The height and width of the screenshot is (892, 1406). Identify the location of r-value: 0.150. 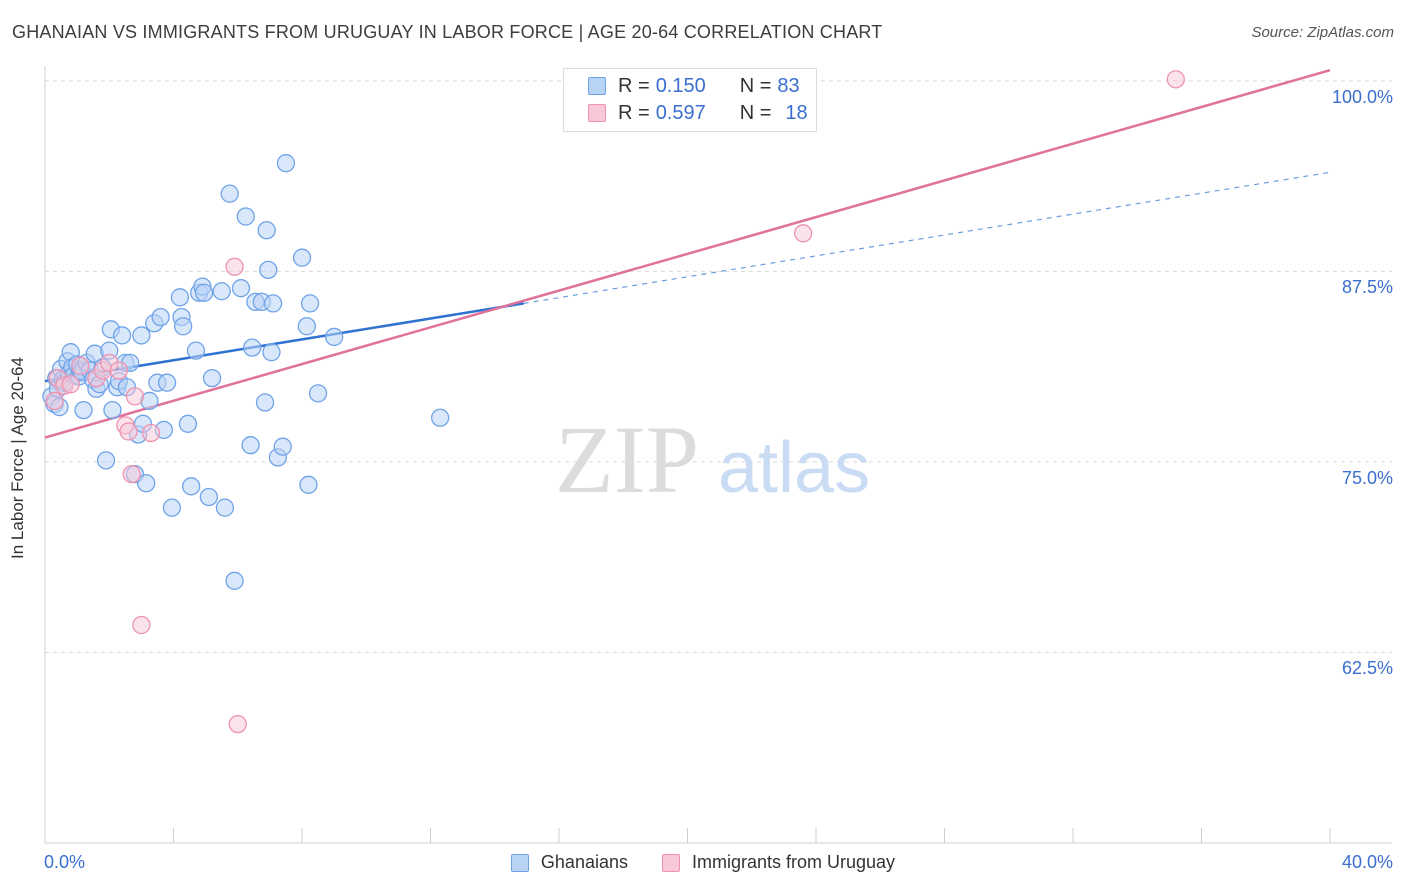
(680, 85).